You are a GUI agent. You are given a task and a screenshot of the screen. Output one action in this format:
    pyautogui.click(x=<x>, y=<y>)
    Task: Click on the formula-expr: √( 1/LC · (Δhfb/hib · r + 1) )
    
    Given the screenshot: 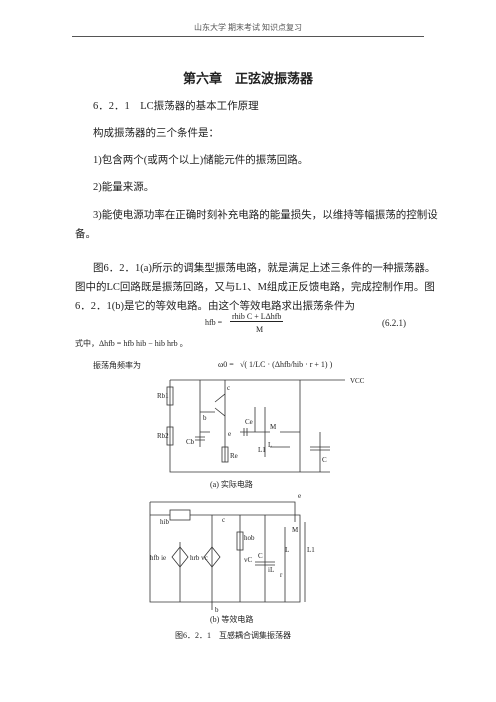 What is the action you would take?
    pyautogui.click(x=286, y=364)
    